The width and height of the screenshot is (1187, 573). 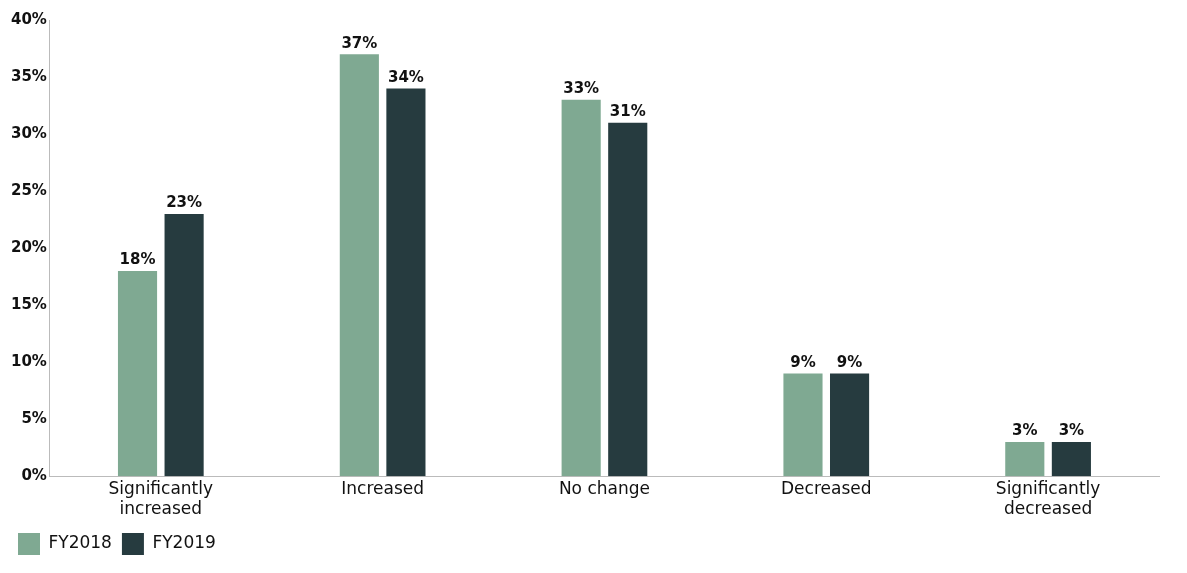 What do you see at coordinates (29, 361) in the screenshot?
I see `y-tick-label: 10%` at bounding box center [29, 361].